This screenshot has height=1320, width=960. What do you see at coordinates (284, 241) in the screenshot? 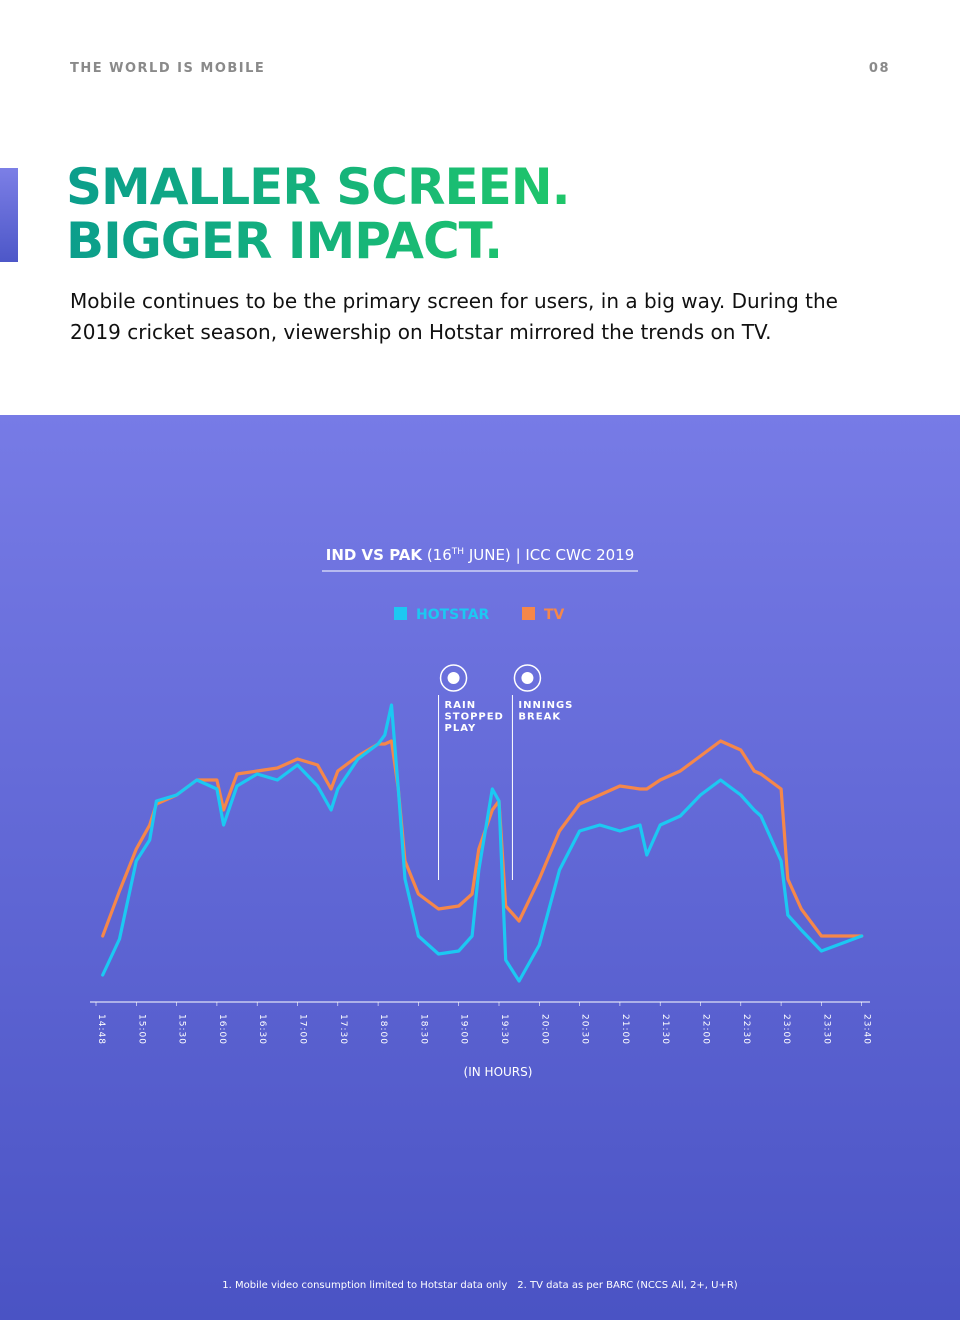
I see `headline-line: BIGGER IMPACT.` at bounding box center [284, 241].